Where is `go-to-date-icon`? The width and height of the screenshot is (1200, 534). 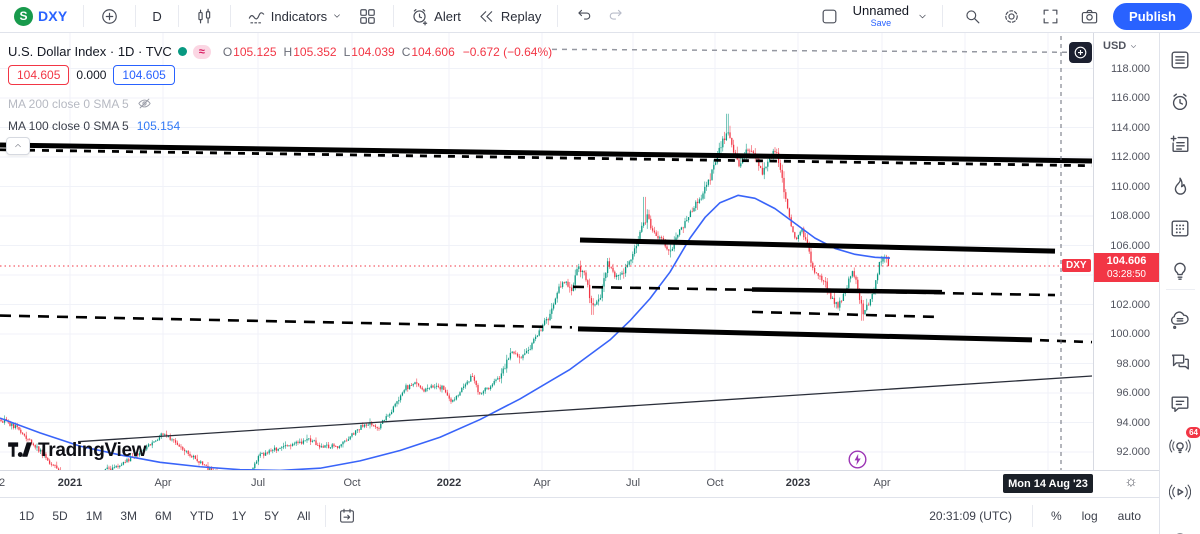 go-to-date-icon is located at coordinates (347, 515).